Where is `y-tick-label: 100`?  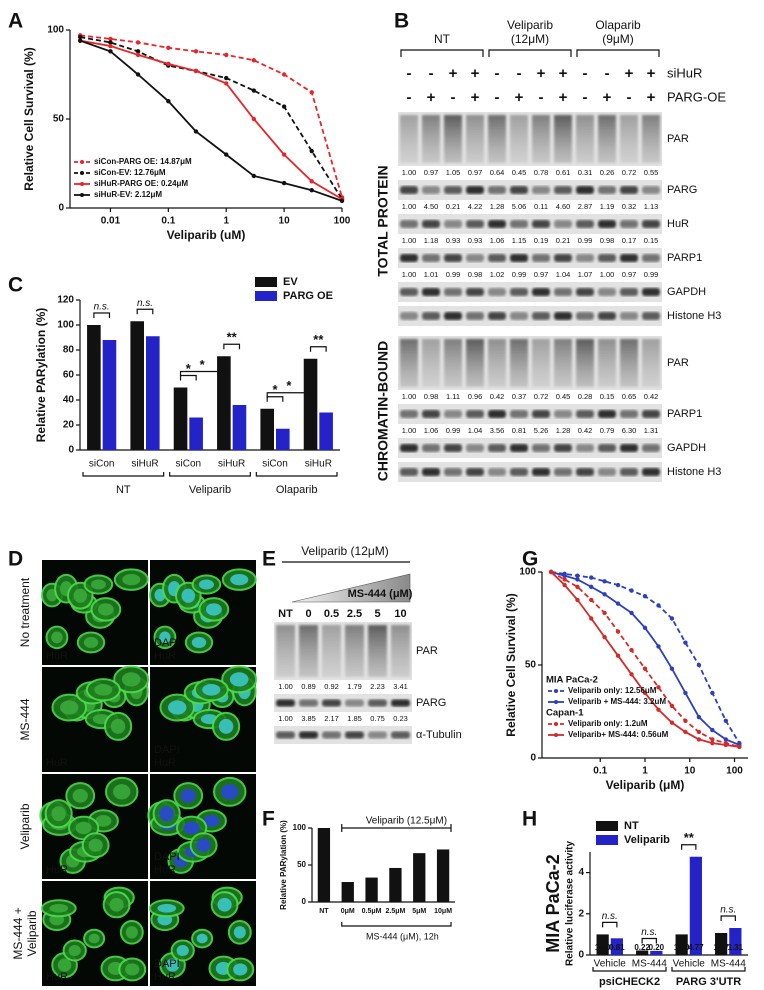
y-tick-label: 100 is located at coordinates (65, 325).